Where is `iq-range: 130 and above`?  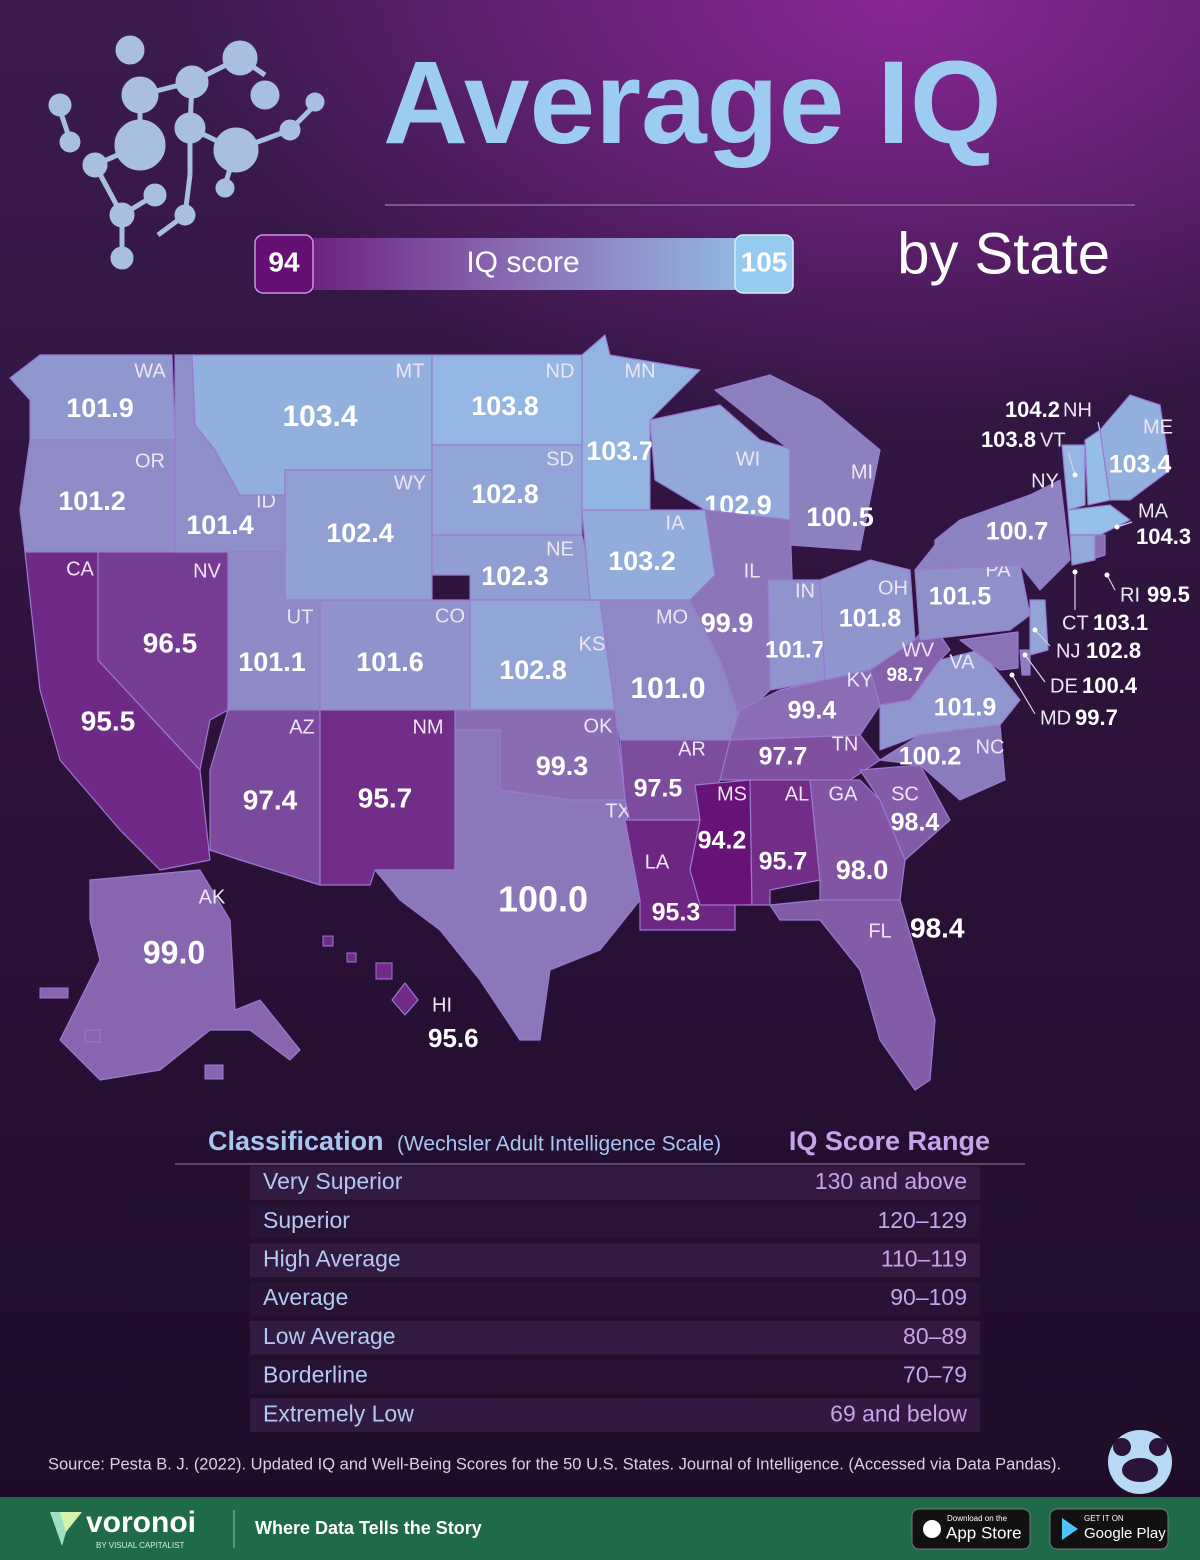
iq-range: 130 and above is located at coordinates (891, 1181).